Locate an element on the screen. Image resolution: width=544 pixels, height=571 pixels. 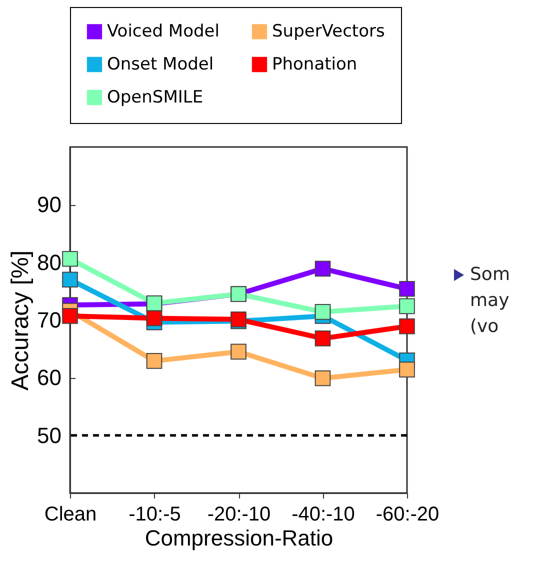
text: (vo is located at coordinates (485, 327).